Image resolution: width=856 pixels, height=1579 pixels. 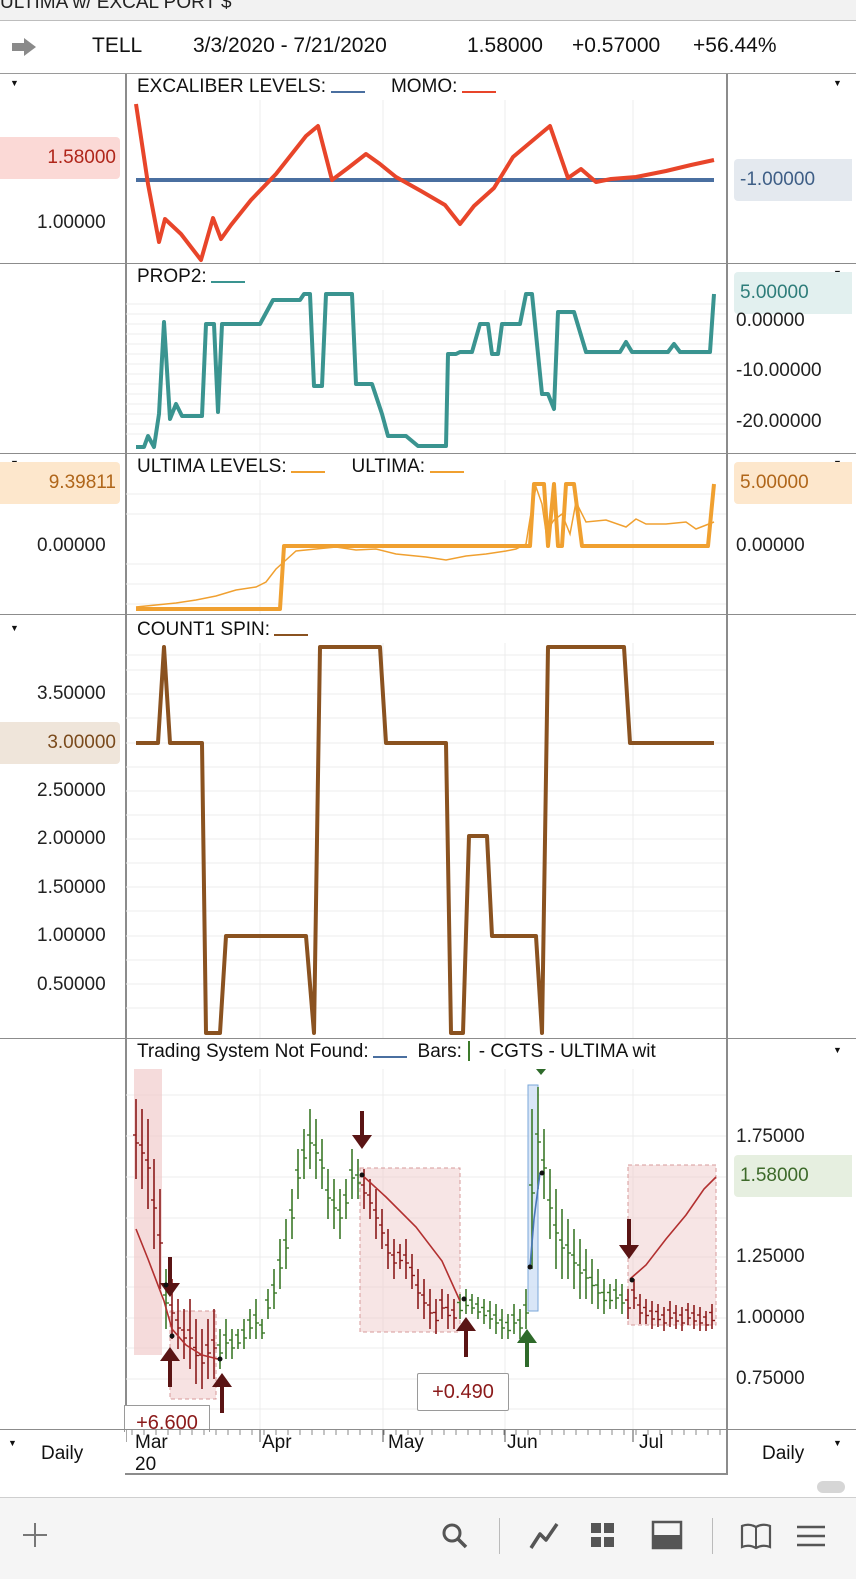 What do you see at coordinates (347, 92) in the screenshot?
I see `excaliber-swatch` at bounding box center [347, 92].